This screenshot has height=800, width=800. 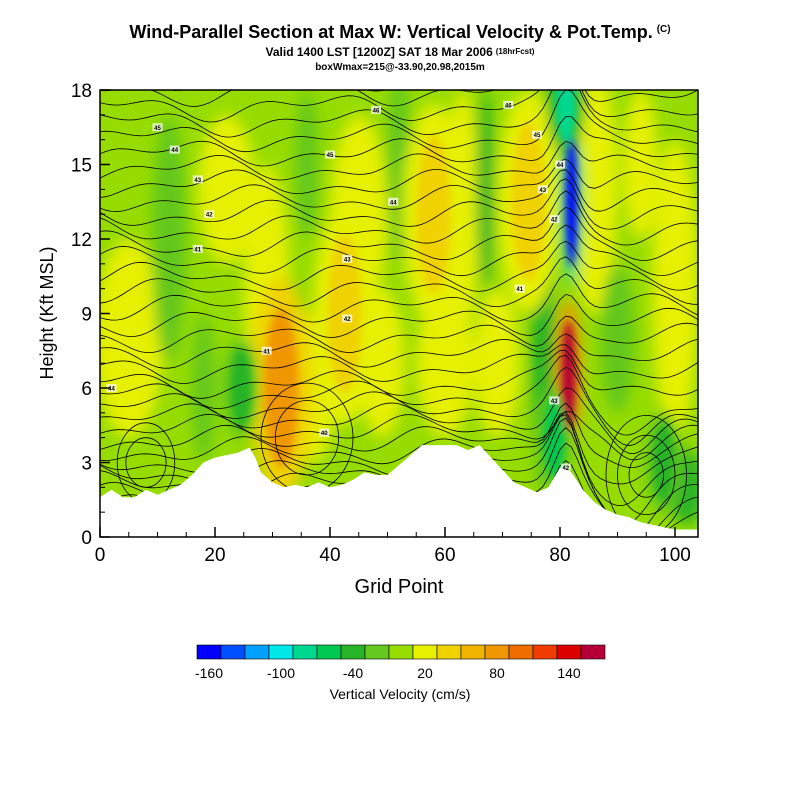 What do you see at coordinates (209, 673) in the screenshot?
I see `colorbar-tick-label: -160` at bounding box center [209, 673].